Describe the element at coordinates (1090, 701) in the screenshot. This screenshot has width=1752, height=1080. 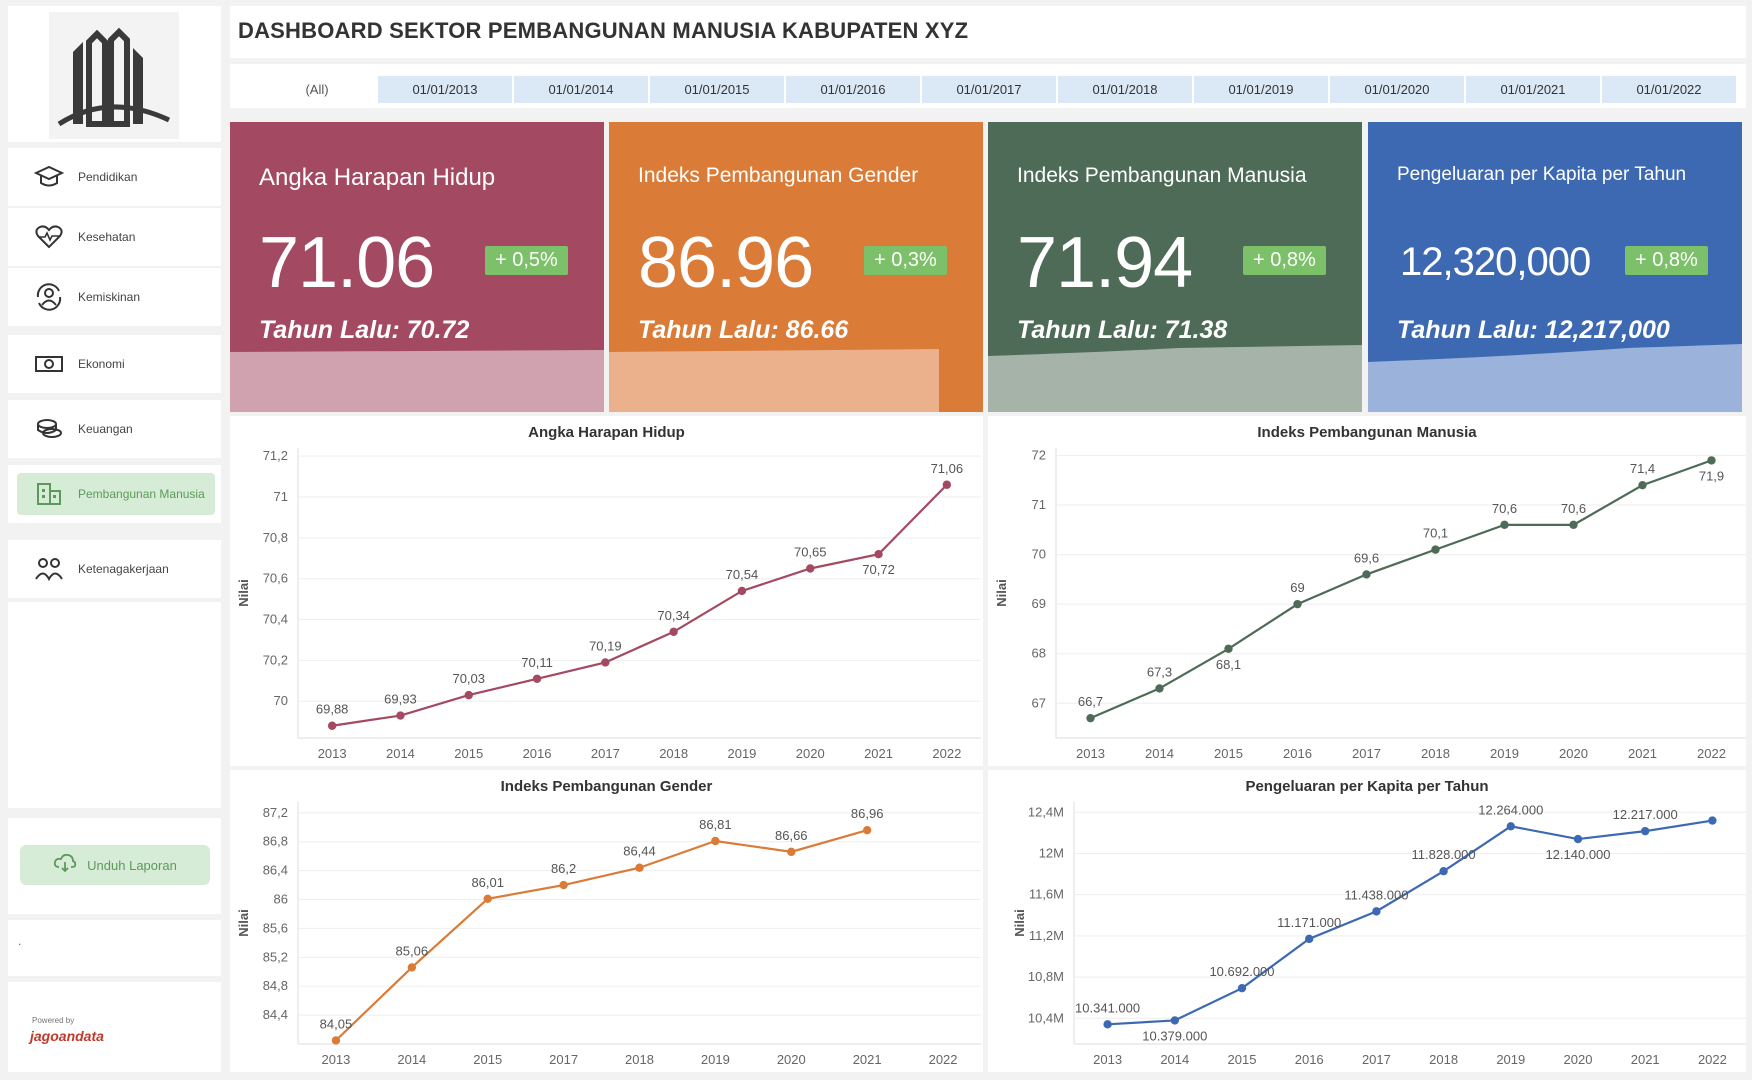
I see `data-label: 66,7` at that location.